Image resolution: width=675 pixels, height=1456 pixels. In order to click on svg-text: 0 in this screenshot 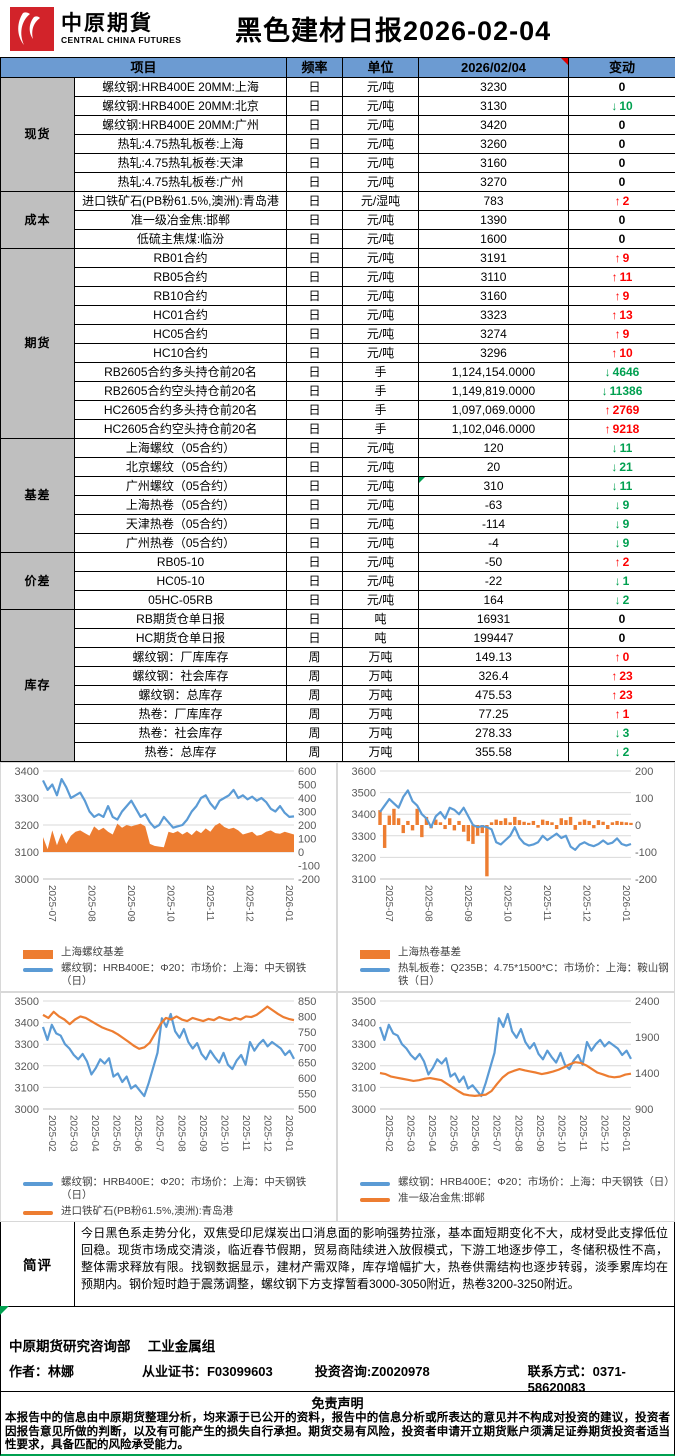, I will do `click(638, 826)`.